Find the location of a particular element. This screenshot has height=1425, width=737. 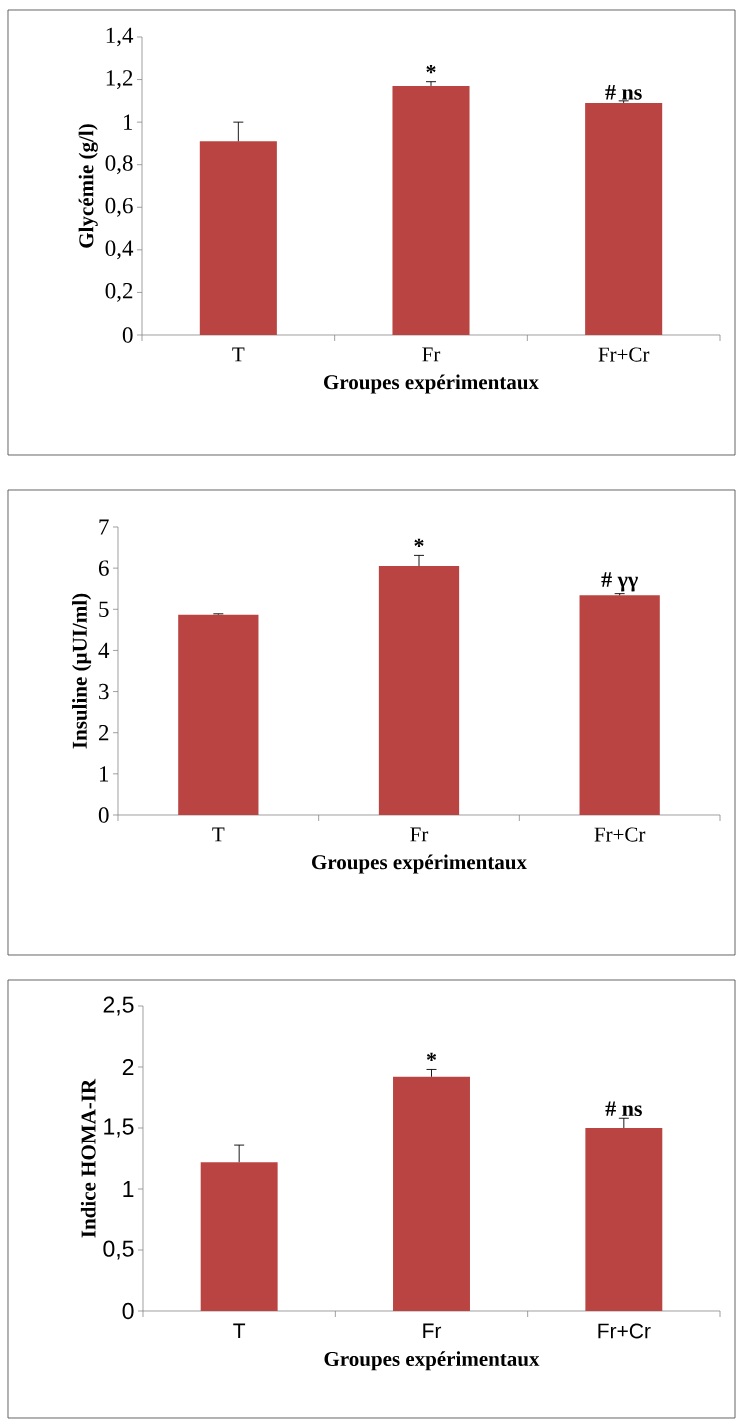

y-tick-label: 0,8 is located at coordinates (119, 165).